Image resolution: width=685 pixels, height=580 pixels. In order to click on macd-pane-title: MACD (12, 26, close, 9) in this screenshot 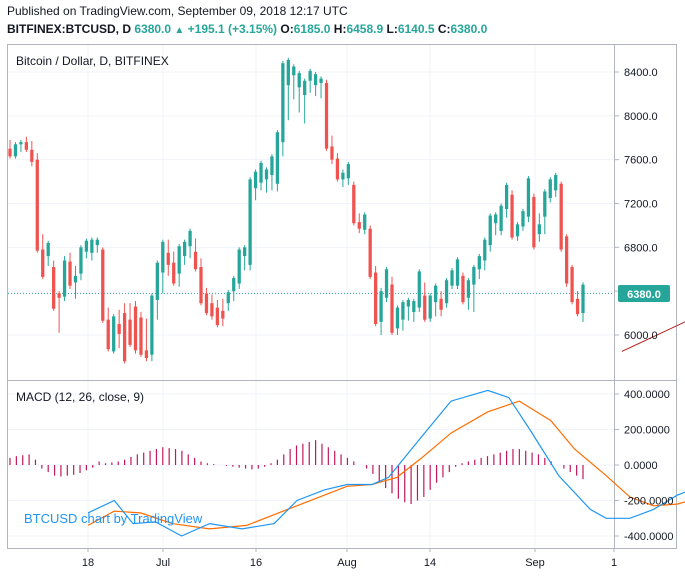, I will do `click(80, 397)`.